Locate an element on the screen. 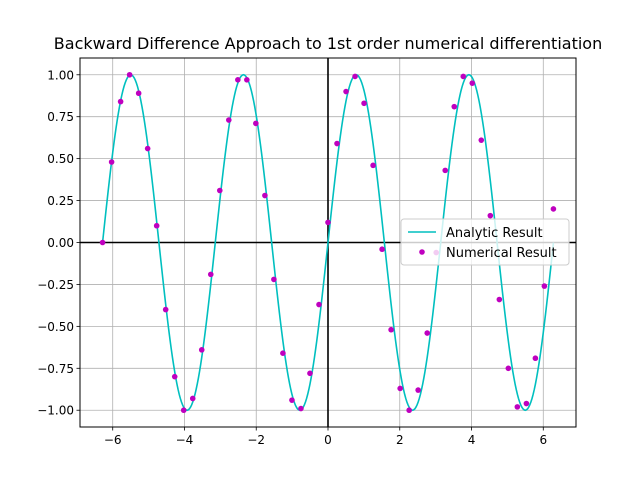  legend: Analytic Result Numerical Result is located at coordinates (485, 242).